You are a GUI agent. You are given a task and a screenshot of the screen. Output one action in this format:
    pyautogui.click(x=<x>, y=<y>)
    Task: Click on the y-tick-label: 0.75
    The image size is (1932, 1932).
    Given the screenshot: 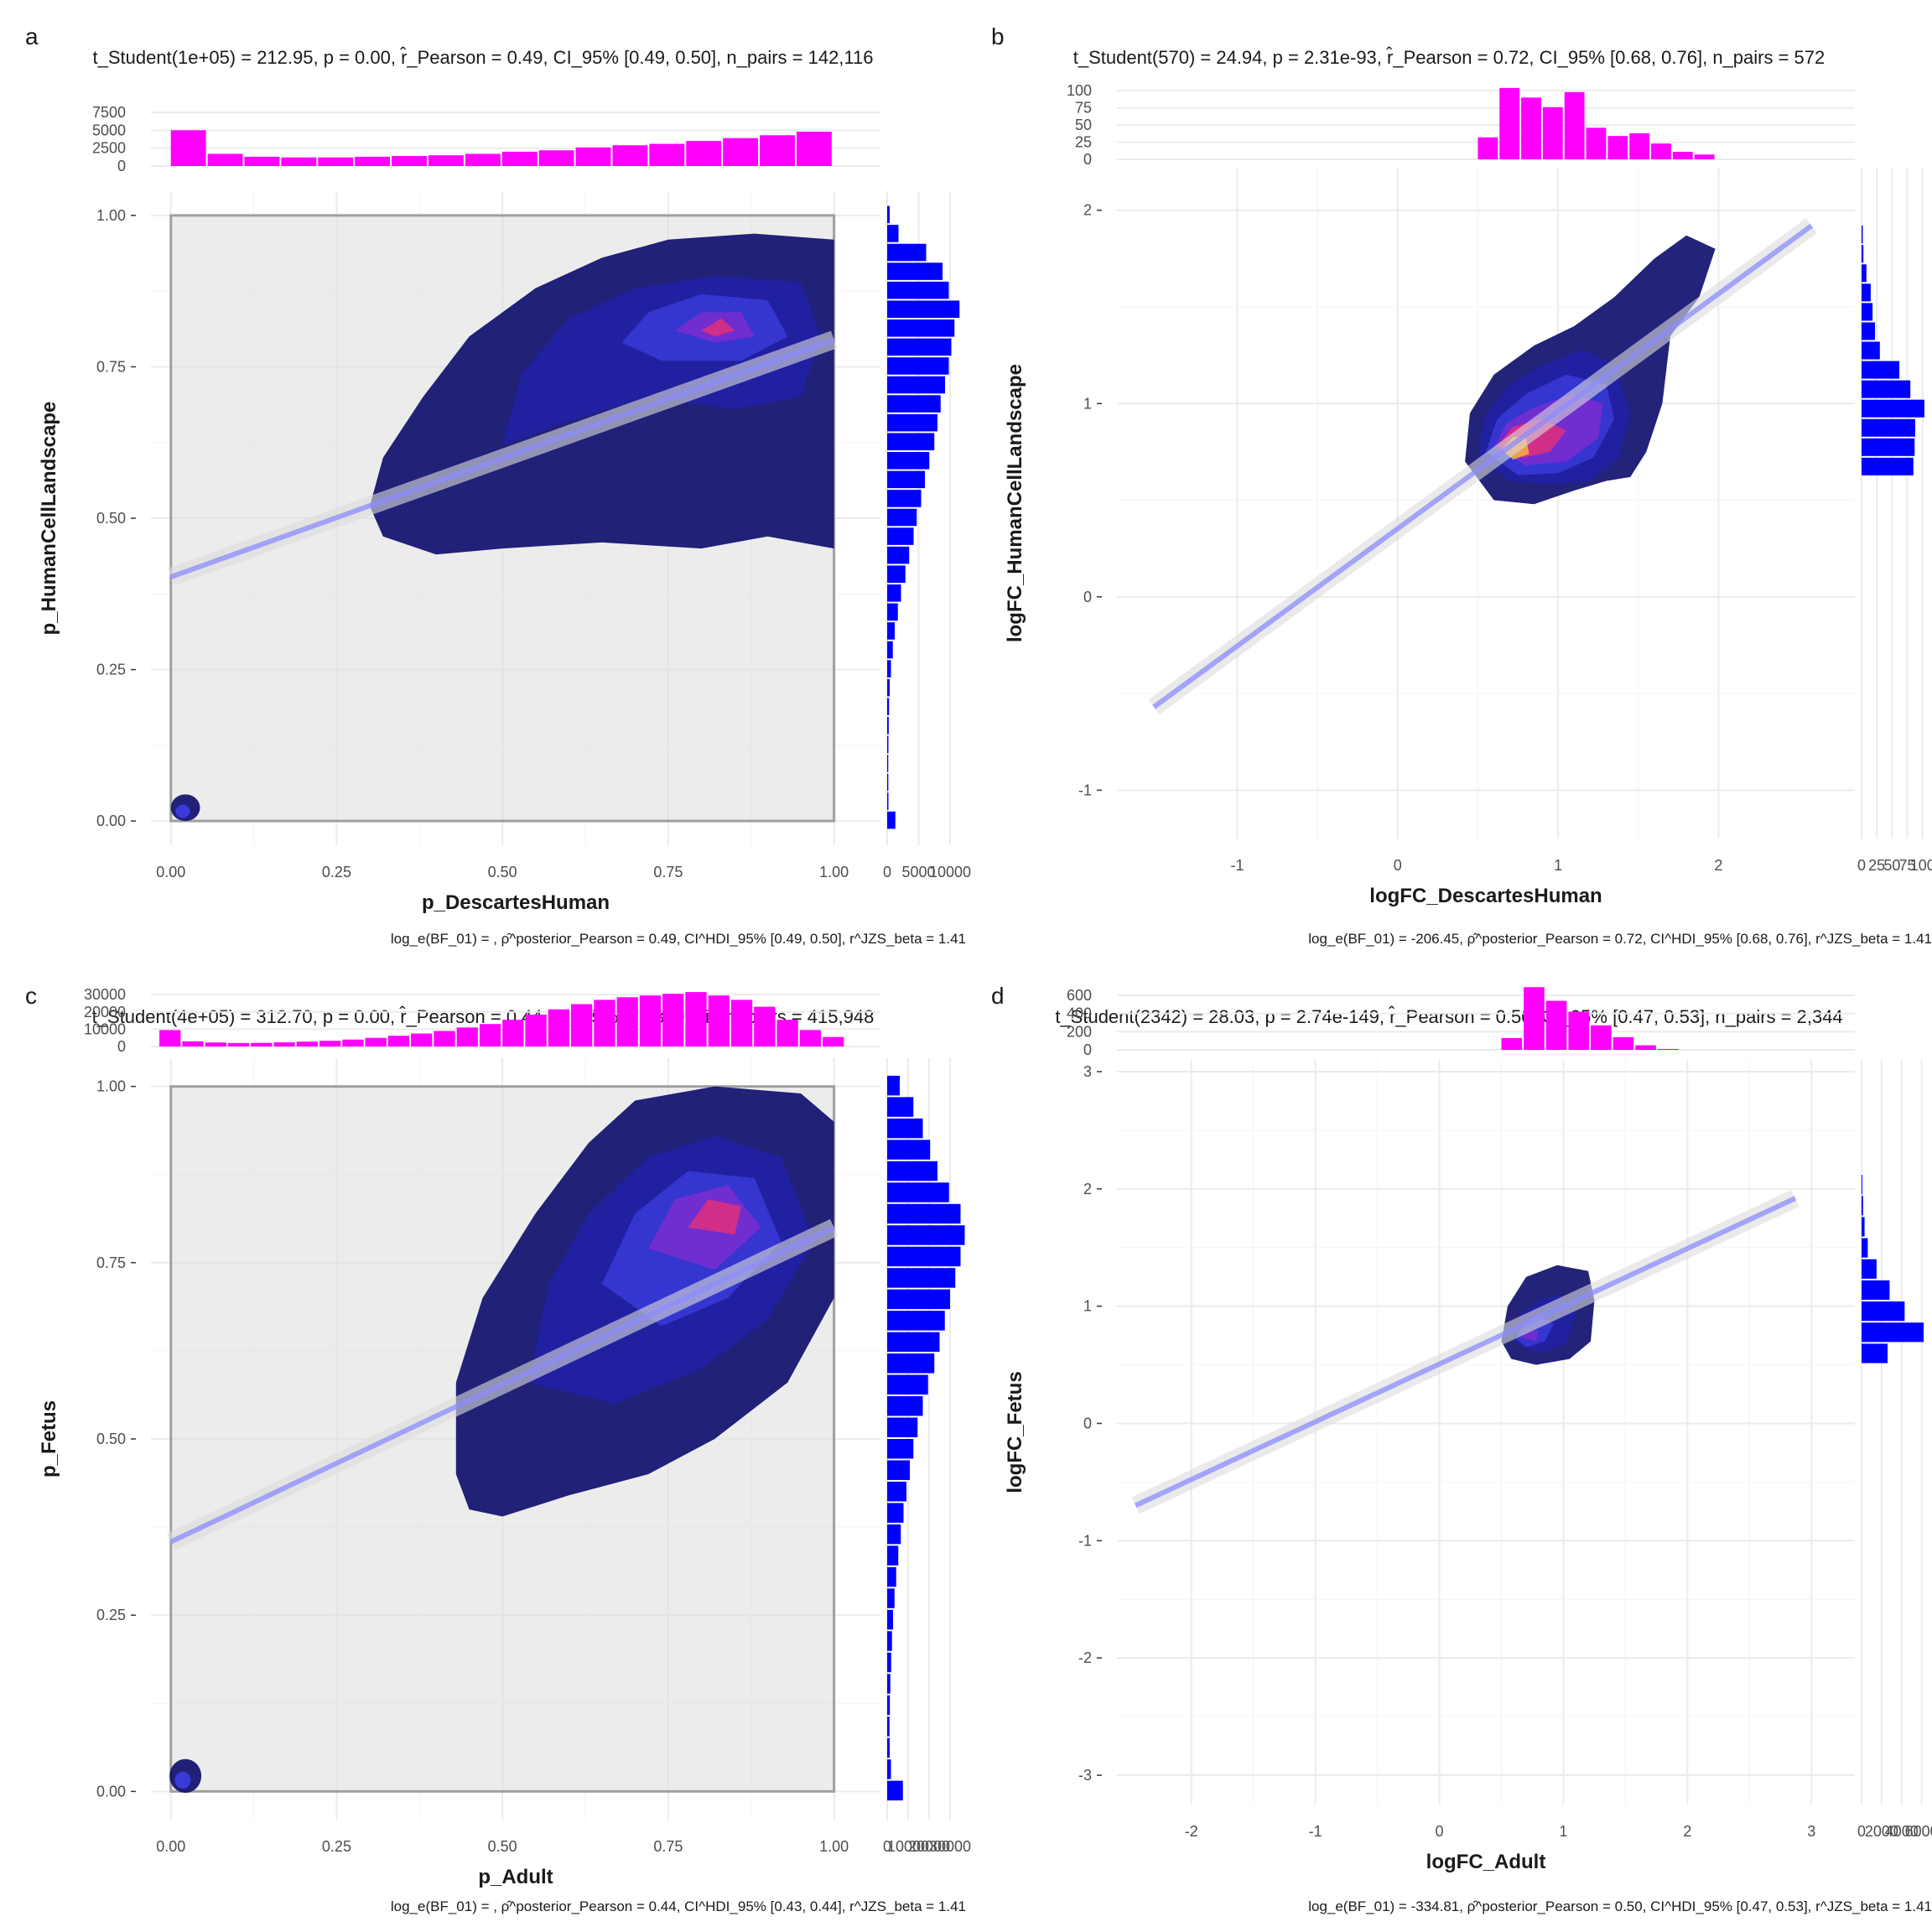 What is the action you would take?
    pyautogui.click(x=111, y=1262)
    